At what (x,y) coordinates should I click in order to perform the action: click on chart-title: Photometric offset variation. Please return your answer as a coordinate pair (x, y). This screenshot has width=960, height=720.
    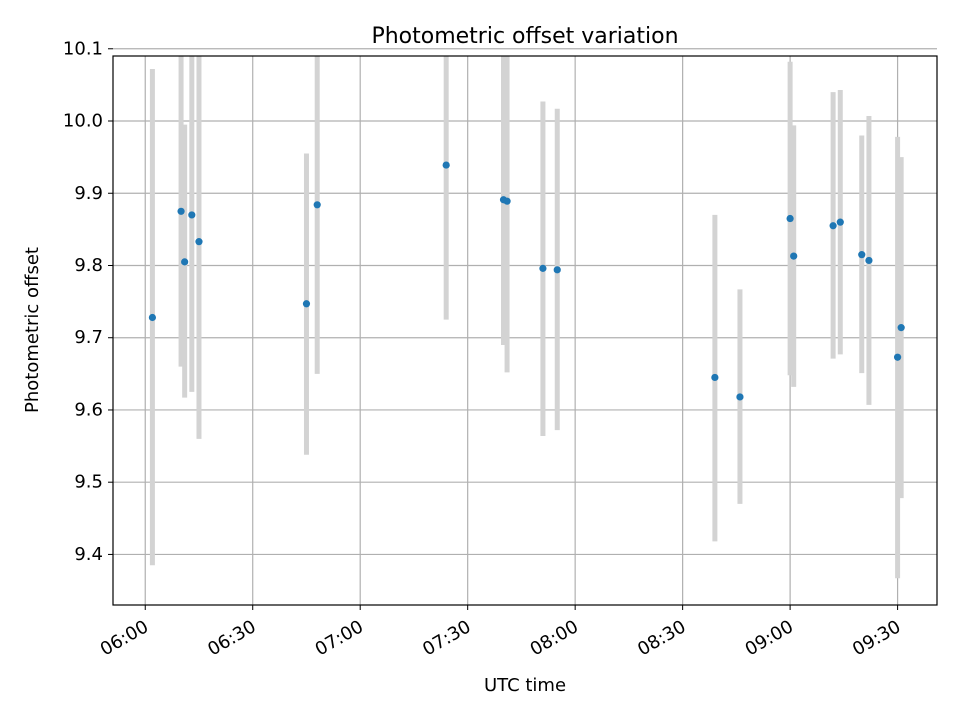
    Looking at the image, I should click on (524, 36).